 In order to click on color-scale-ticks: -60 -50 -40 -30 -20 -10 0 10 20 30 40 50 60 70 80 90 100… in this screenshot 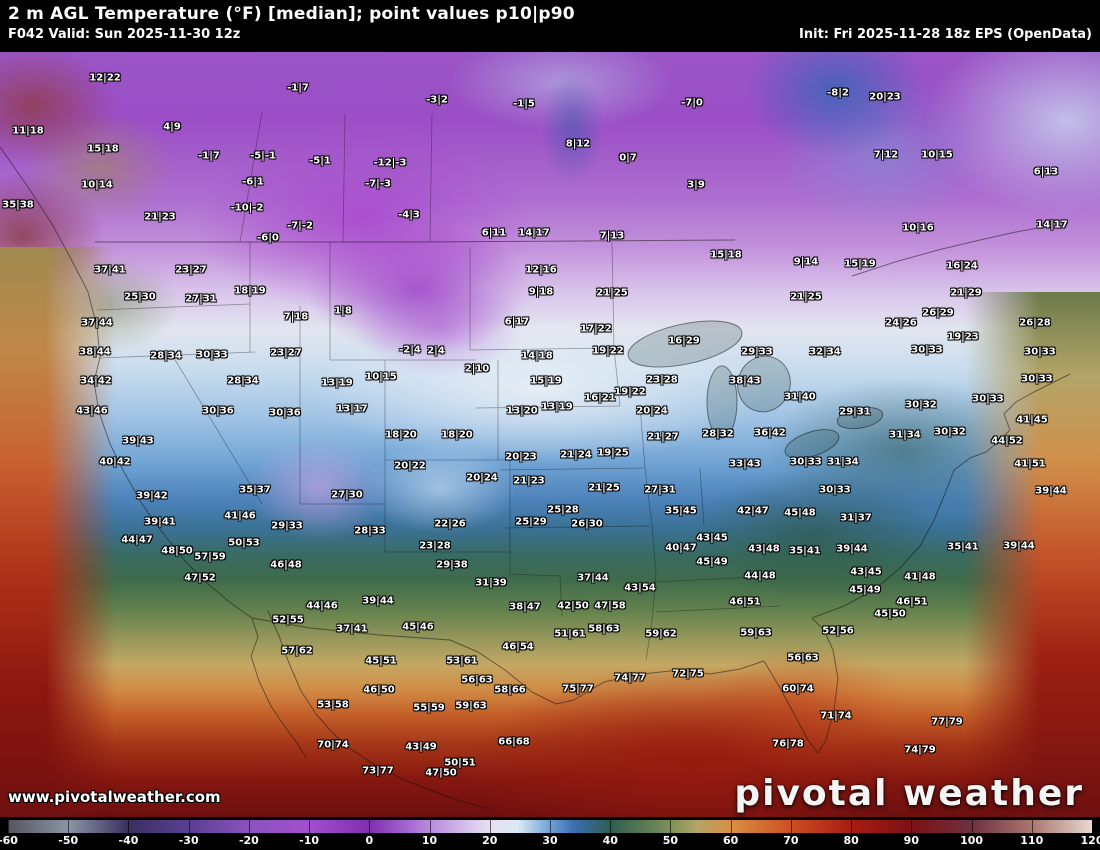, I will do `click(550, 841)`.